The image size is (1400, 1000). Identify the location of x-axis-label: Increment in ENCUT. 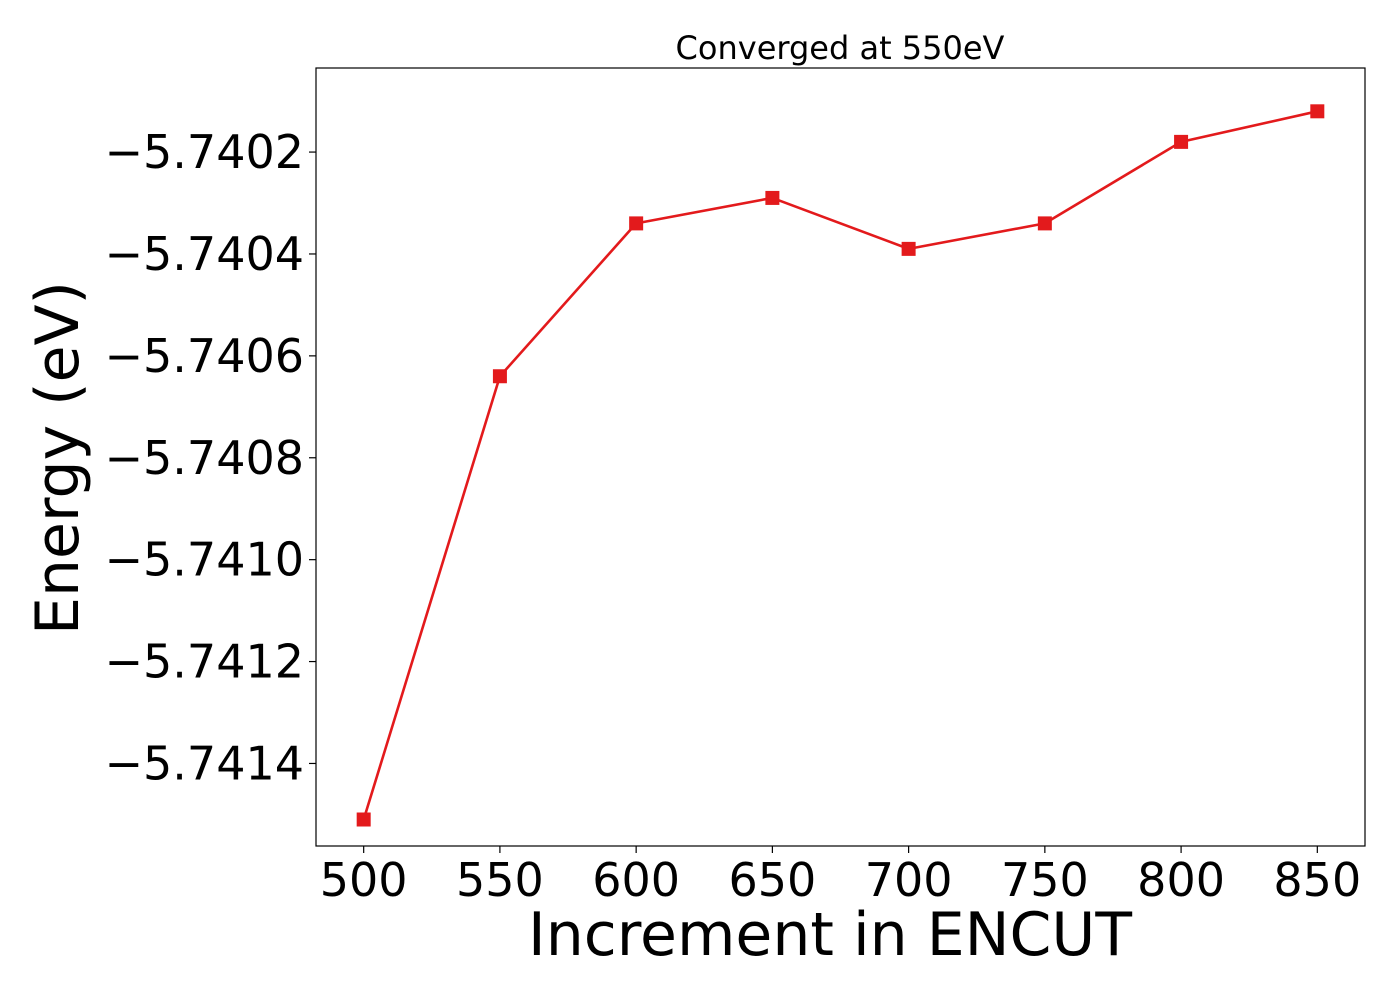
(830, 935).